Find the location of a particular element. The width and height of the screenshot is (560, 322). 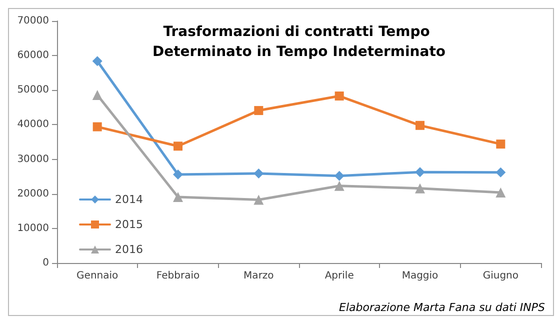

legend-label: 2015 is located at coordinates (129, 224).